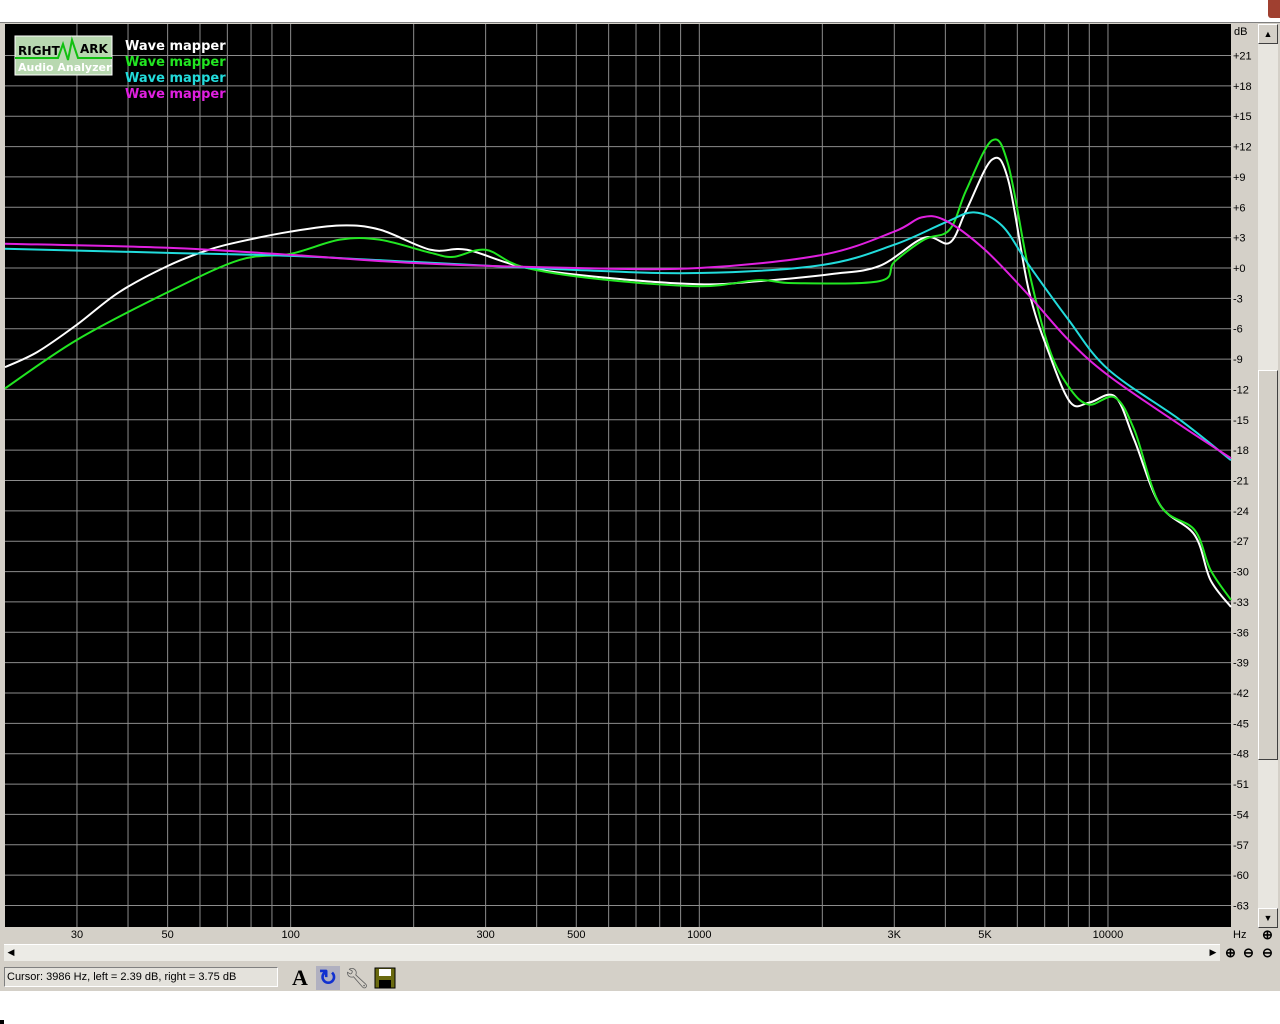  What do you see at coordinates (1241, 815) in the screenshot?
I see `y-tick-label: -54` at bounding box center [1241, 815].